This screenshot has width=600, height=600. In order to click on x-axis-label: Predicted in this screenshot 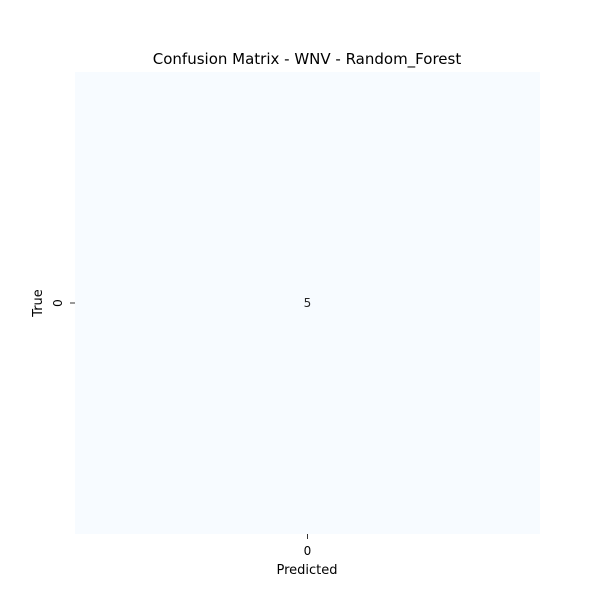, I will do `click(306, 570)`.